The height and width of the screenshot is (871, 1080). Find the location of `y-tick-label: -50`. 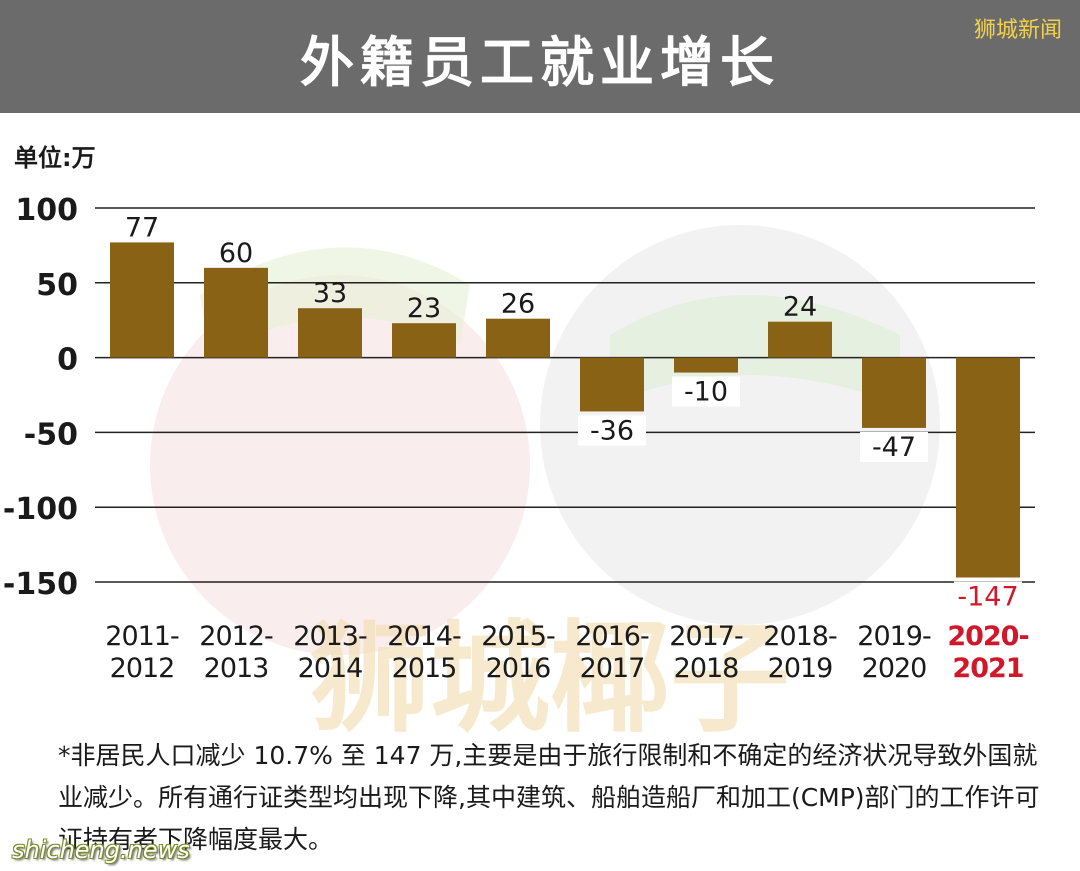

y-tick-label: -50 is located at coordinates (51, 434).